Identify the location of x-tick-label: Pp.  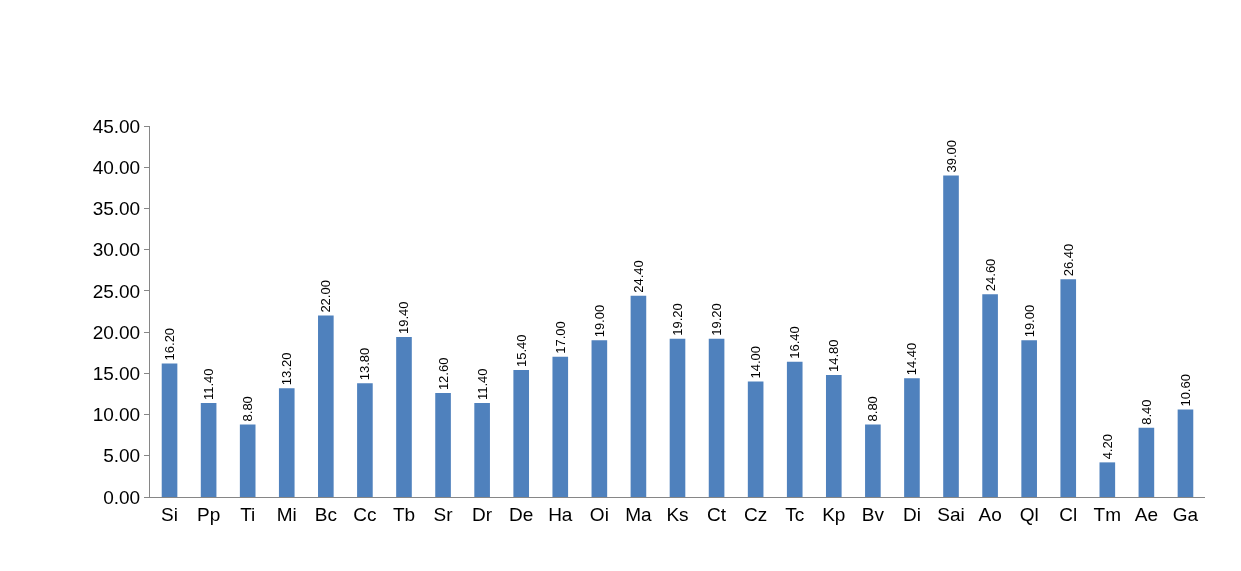
(208, 514).